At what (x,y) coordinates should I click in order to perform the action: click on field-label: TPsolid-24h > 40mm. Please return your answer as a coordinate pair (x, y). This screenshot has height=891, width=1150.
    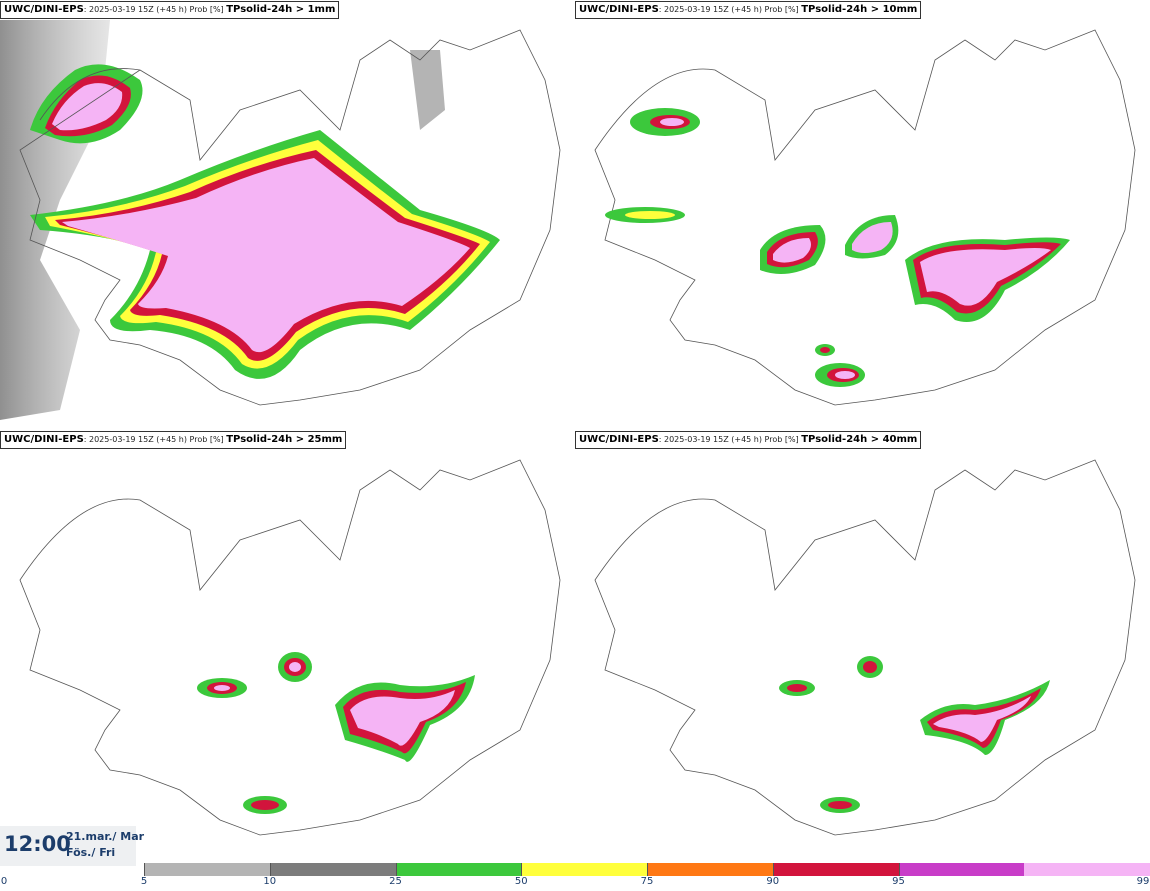
    Looking at the image, I should click on (859, 439).